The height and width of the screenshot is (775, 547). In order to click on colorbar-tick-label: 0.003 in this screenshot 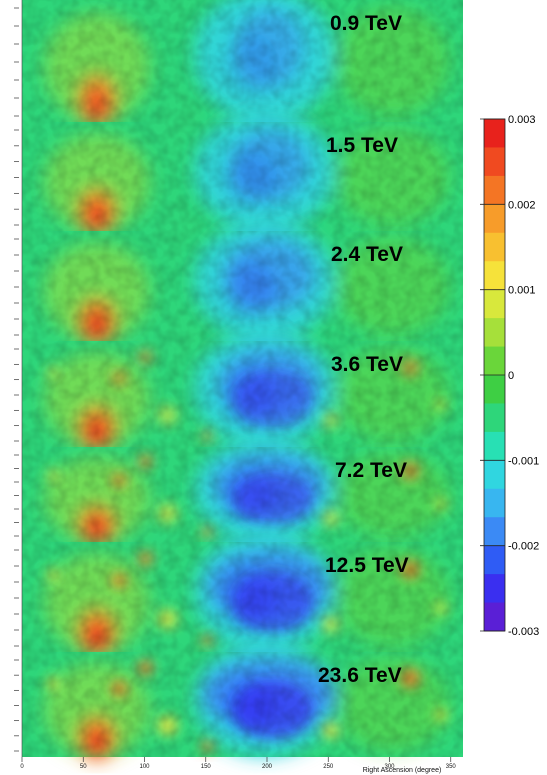, I will do `click(522, 120)`.